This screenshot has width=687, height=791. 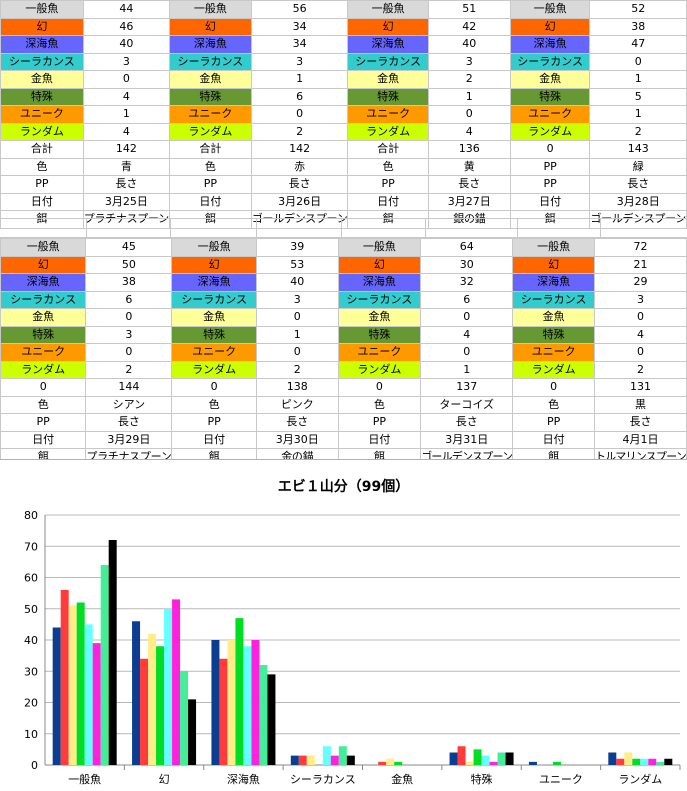 What do you see at coordinates (469, 149) in the screenshot?
I see `value-cell: 136` at bounding box center [469, 149].